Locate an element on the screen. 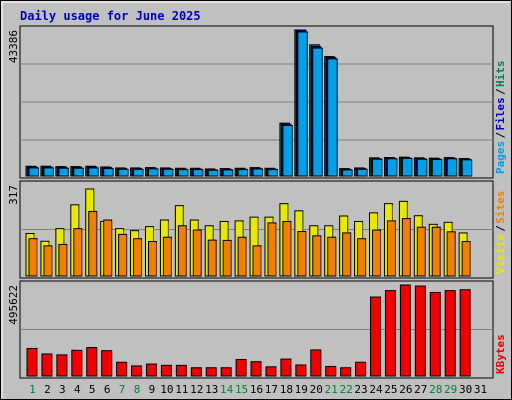 The height and width of the screenshot is (400, 512). bar-kbytes-day-4-fill is located at coordinates (77, 363).